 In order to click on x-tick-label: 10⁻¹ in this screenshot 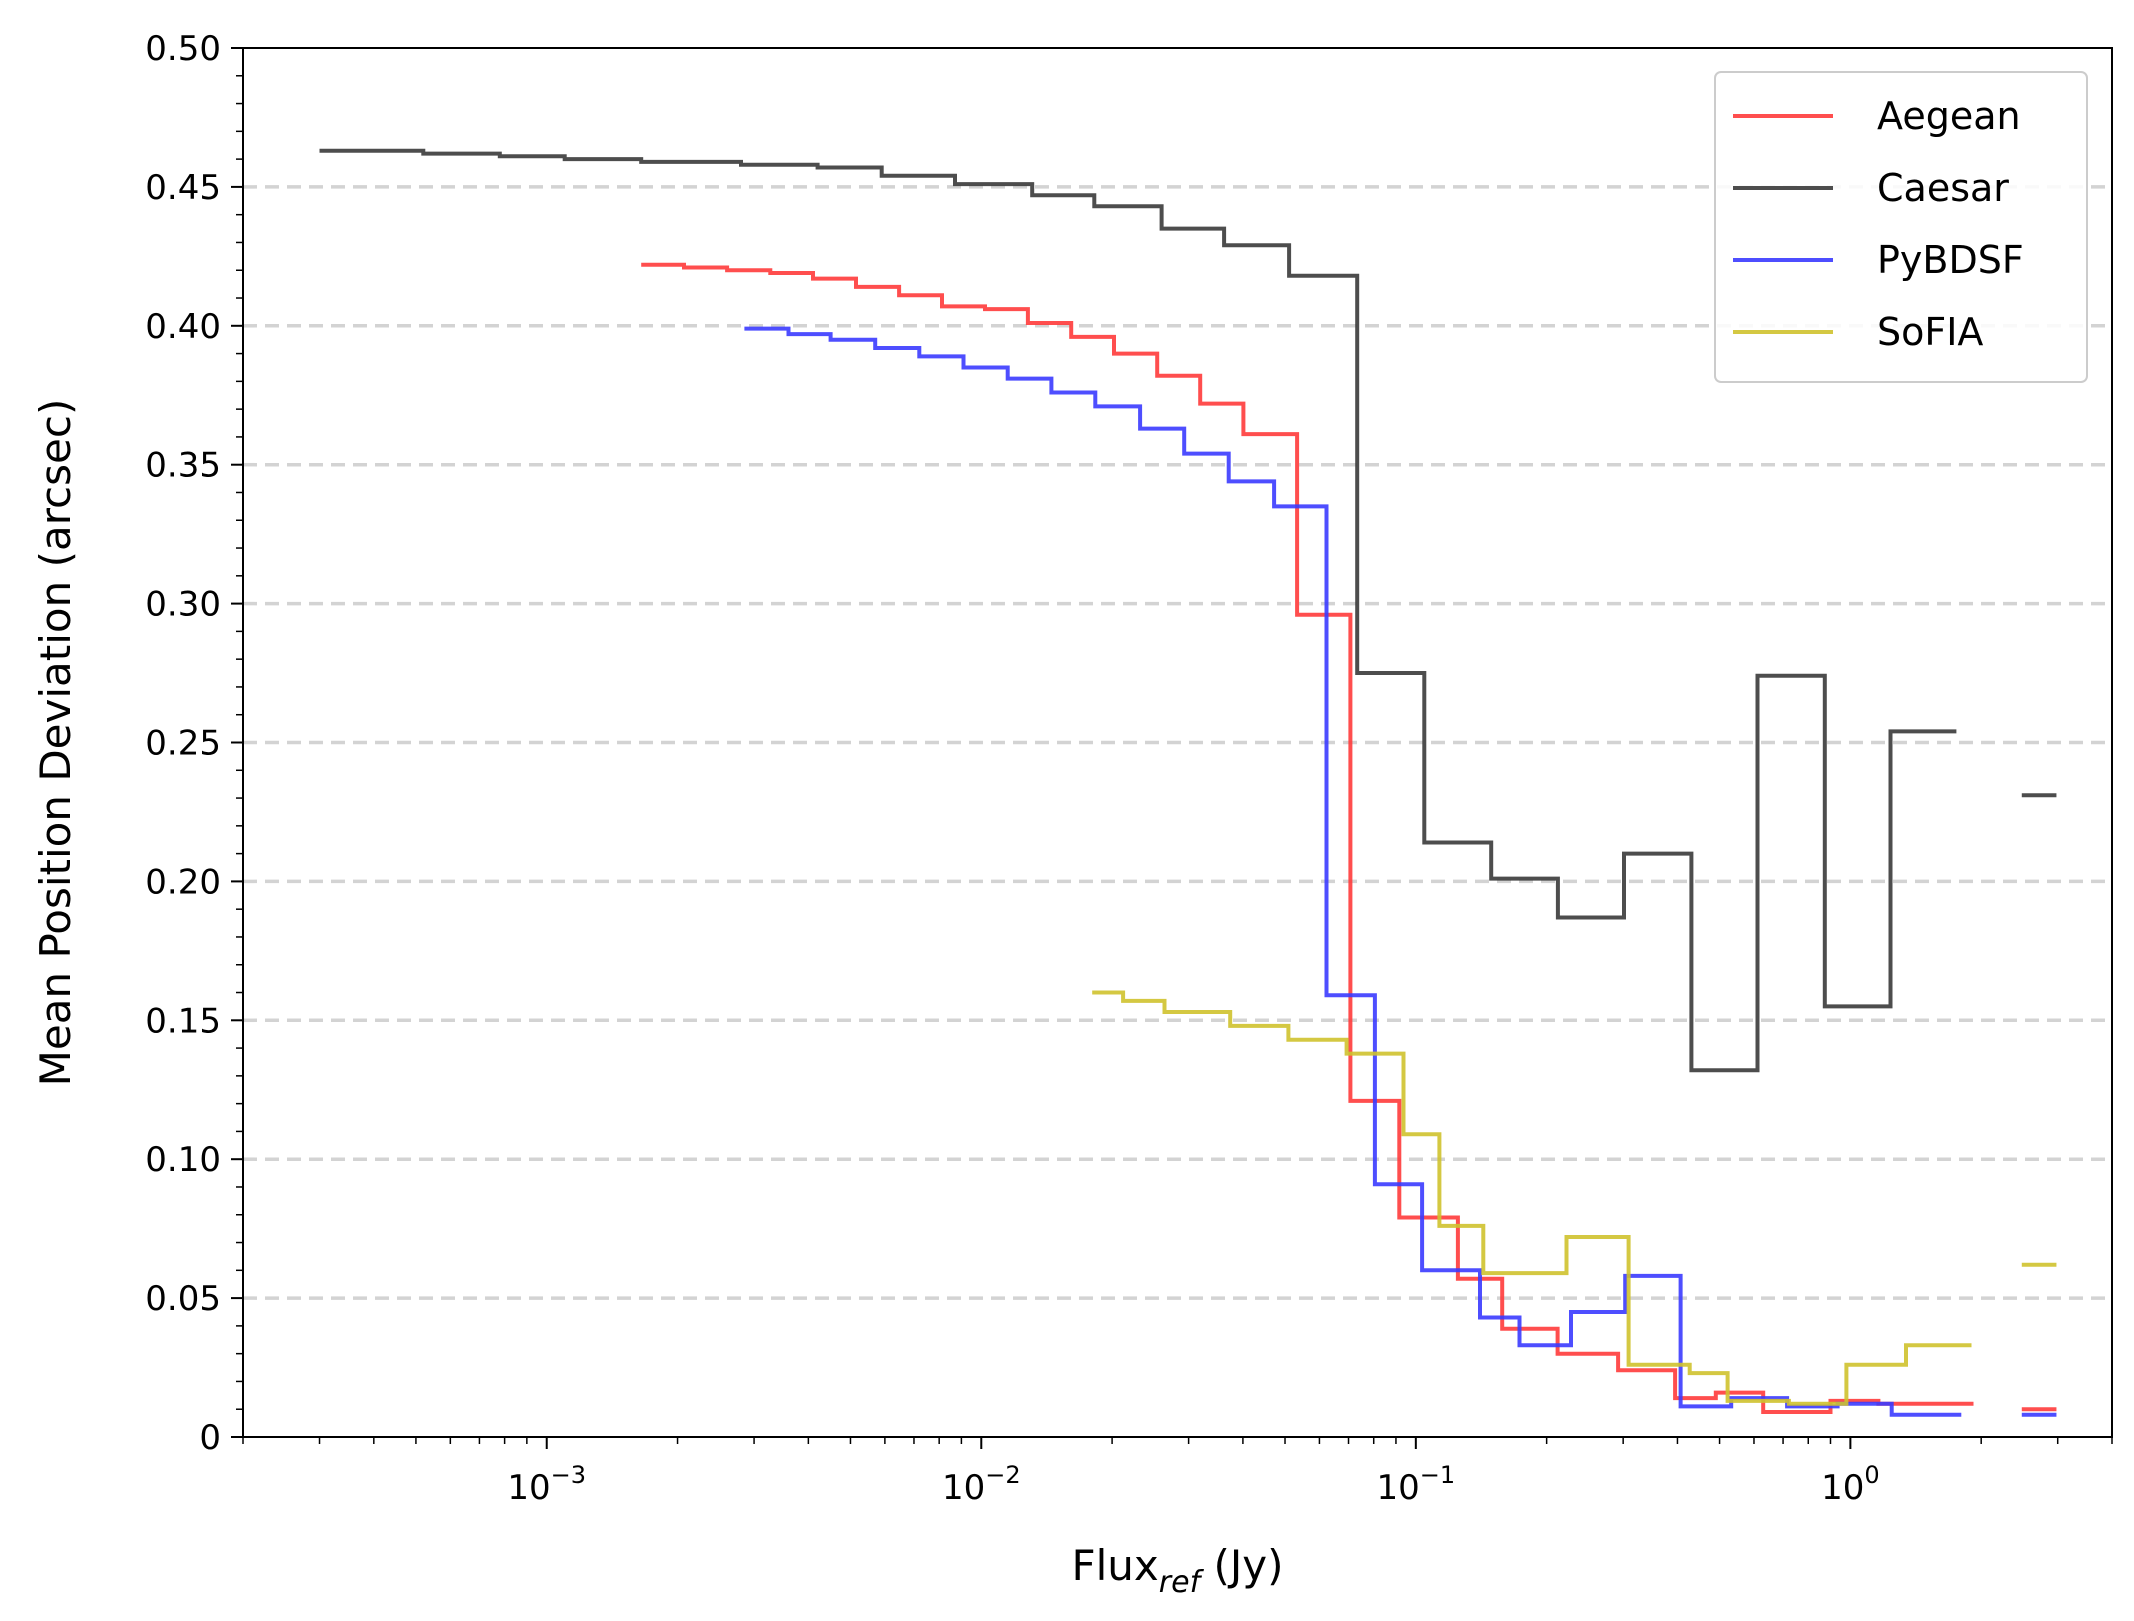, I will do `click(1416, 1484)`.